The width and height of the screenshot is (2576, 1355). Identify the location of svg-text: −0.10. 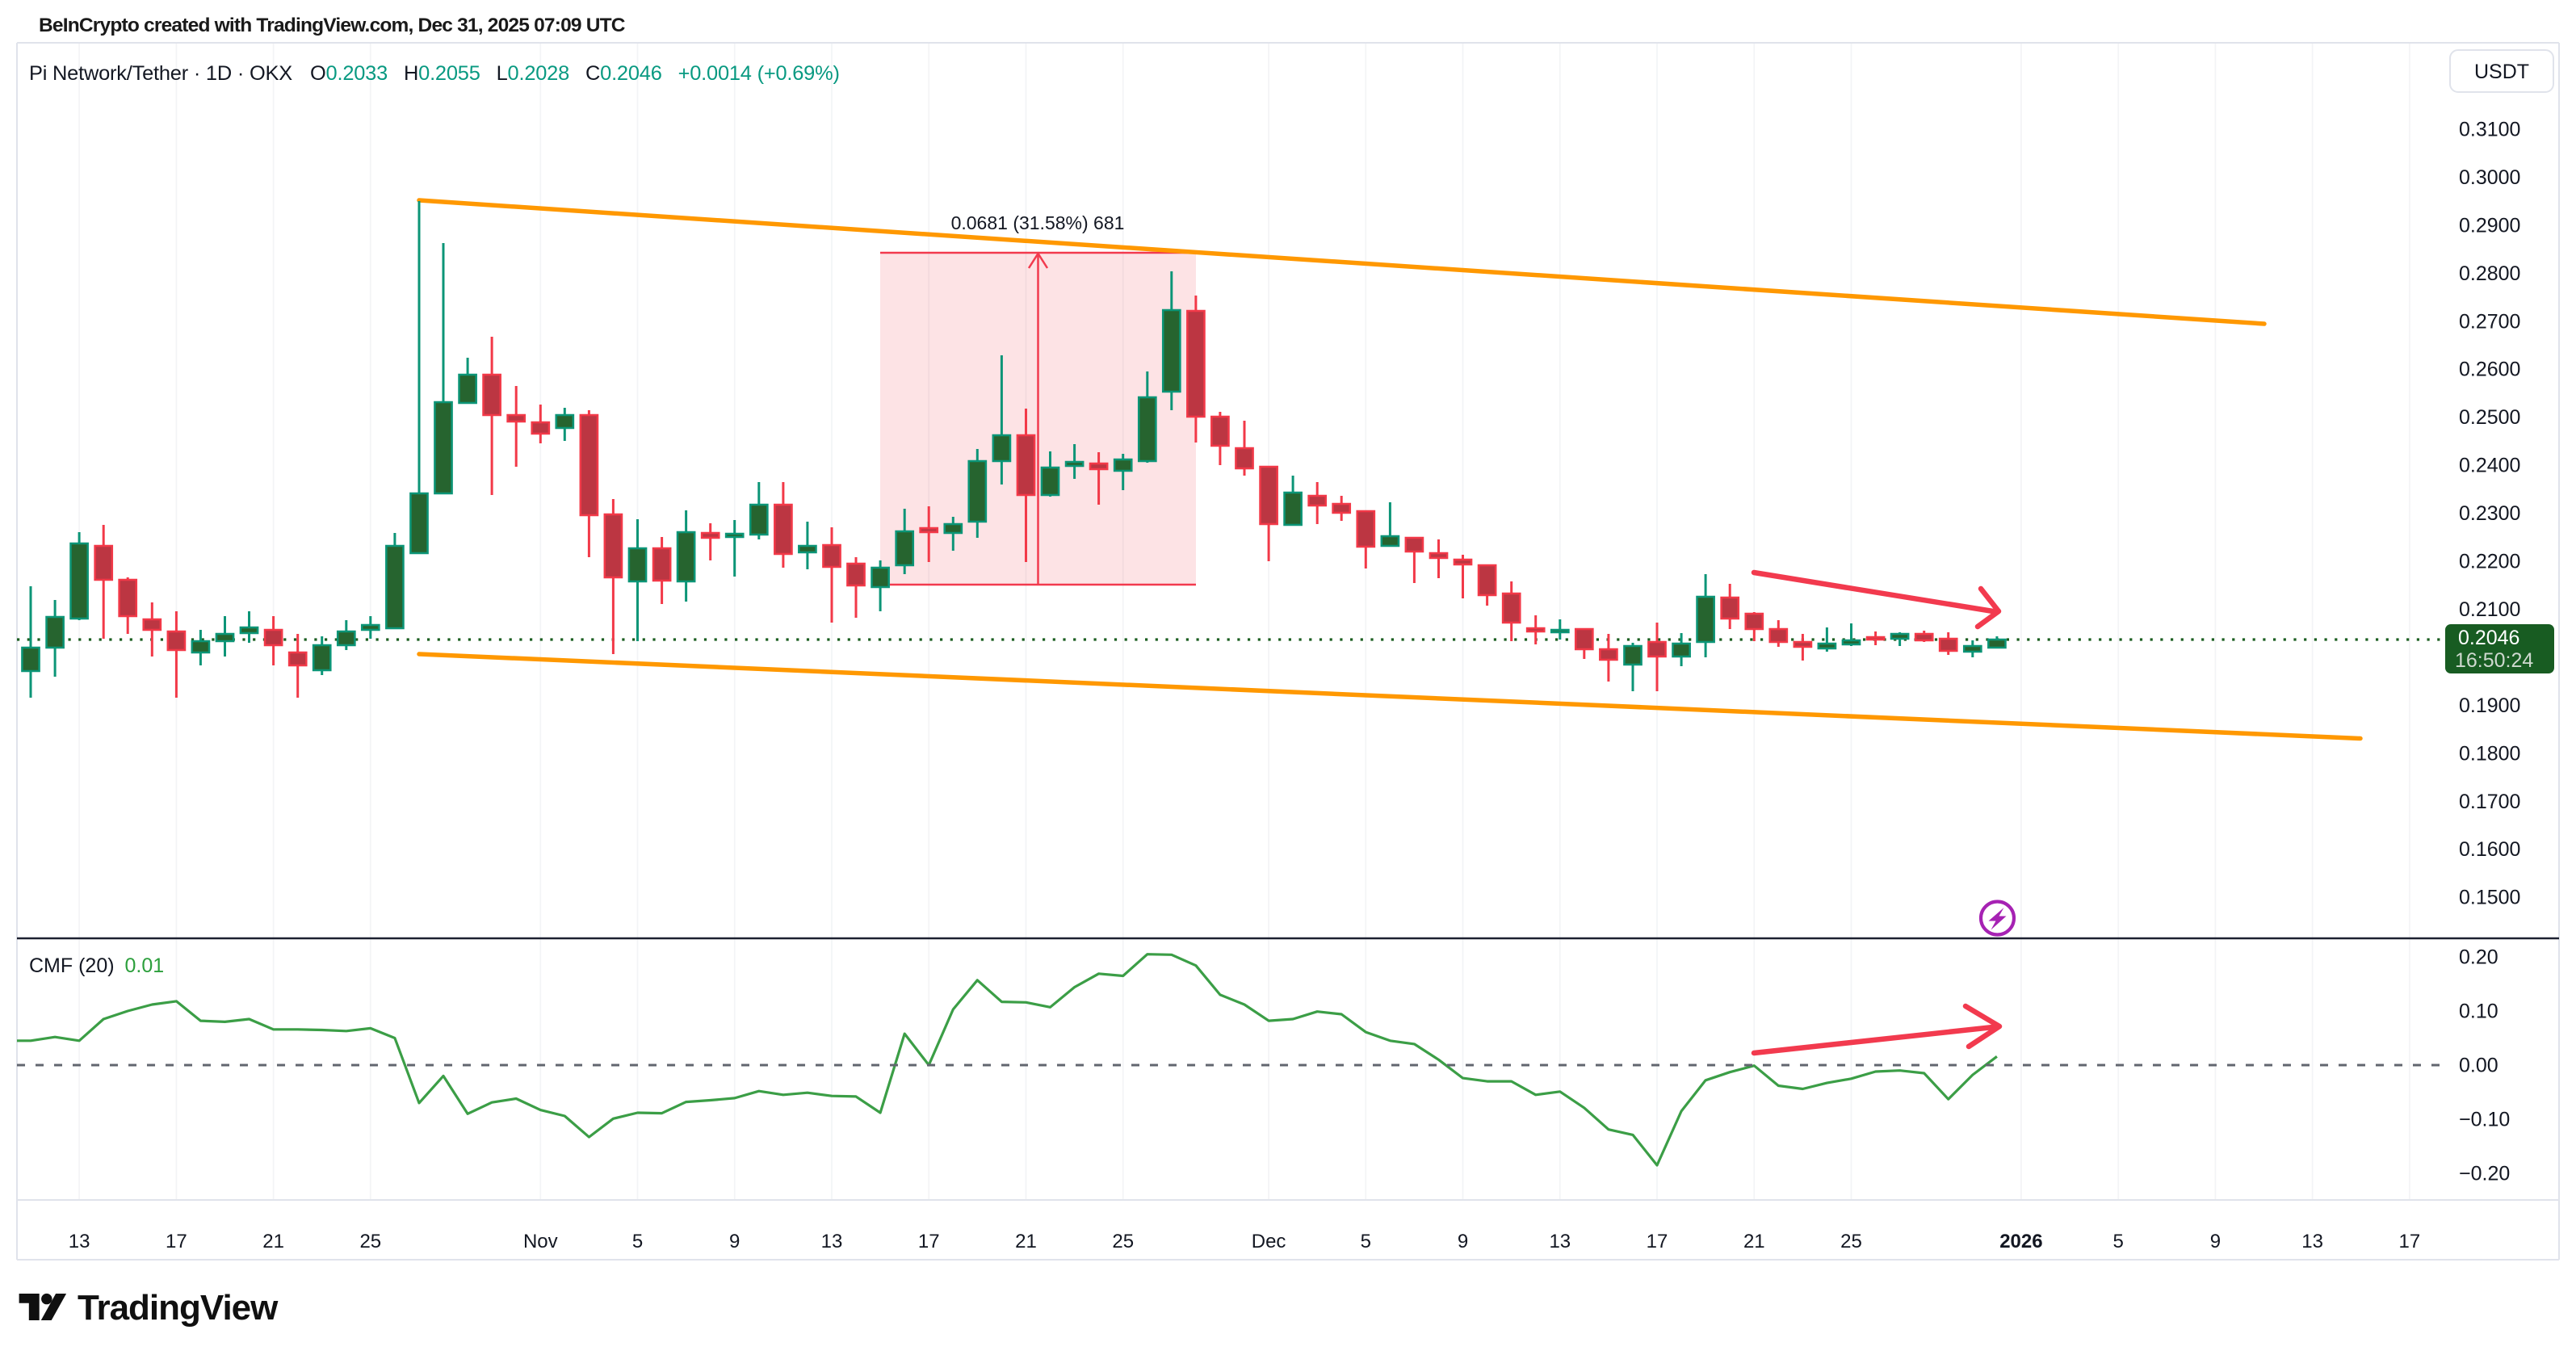
(2484, 1120).